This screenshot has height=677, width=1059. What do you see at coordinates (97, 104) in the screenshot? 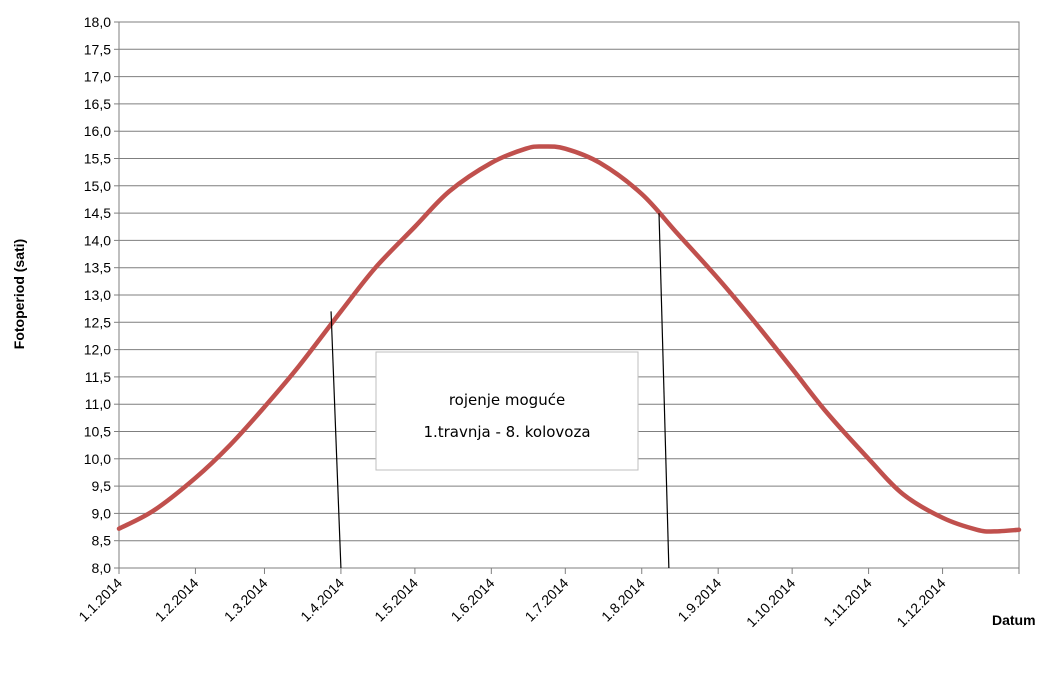
I see `y-tick-label: 16,5` at bounding box center [97, 104].